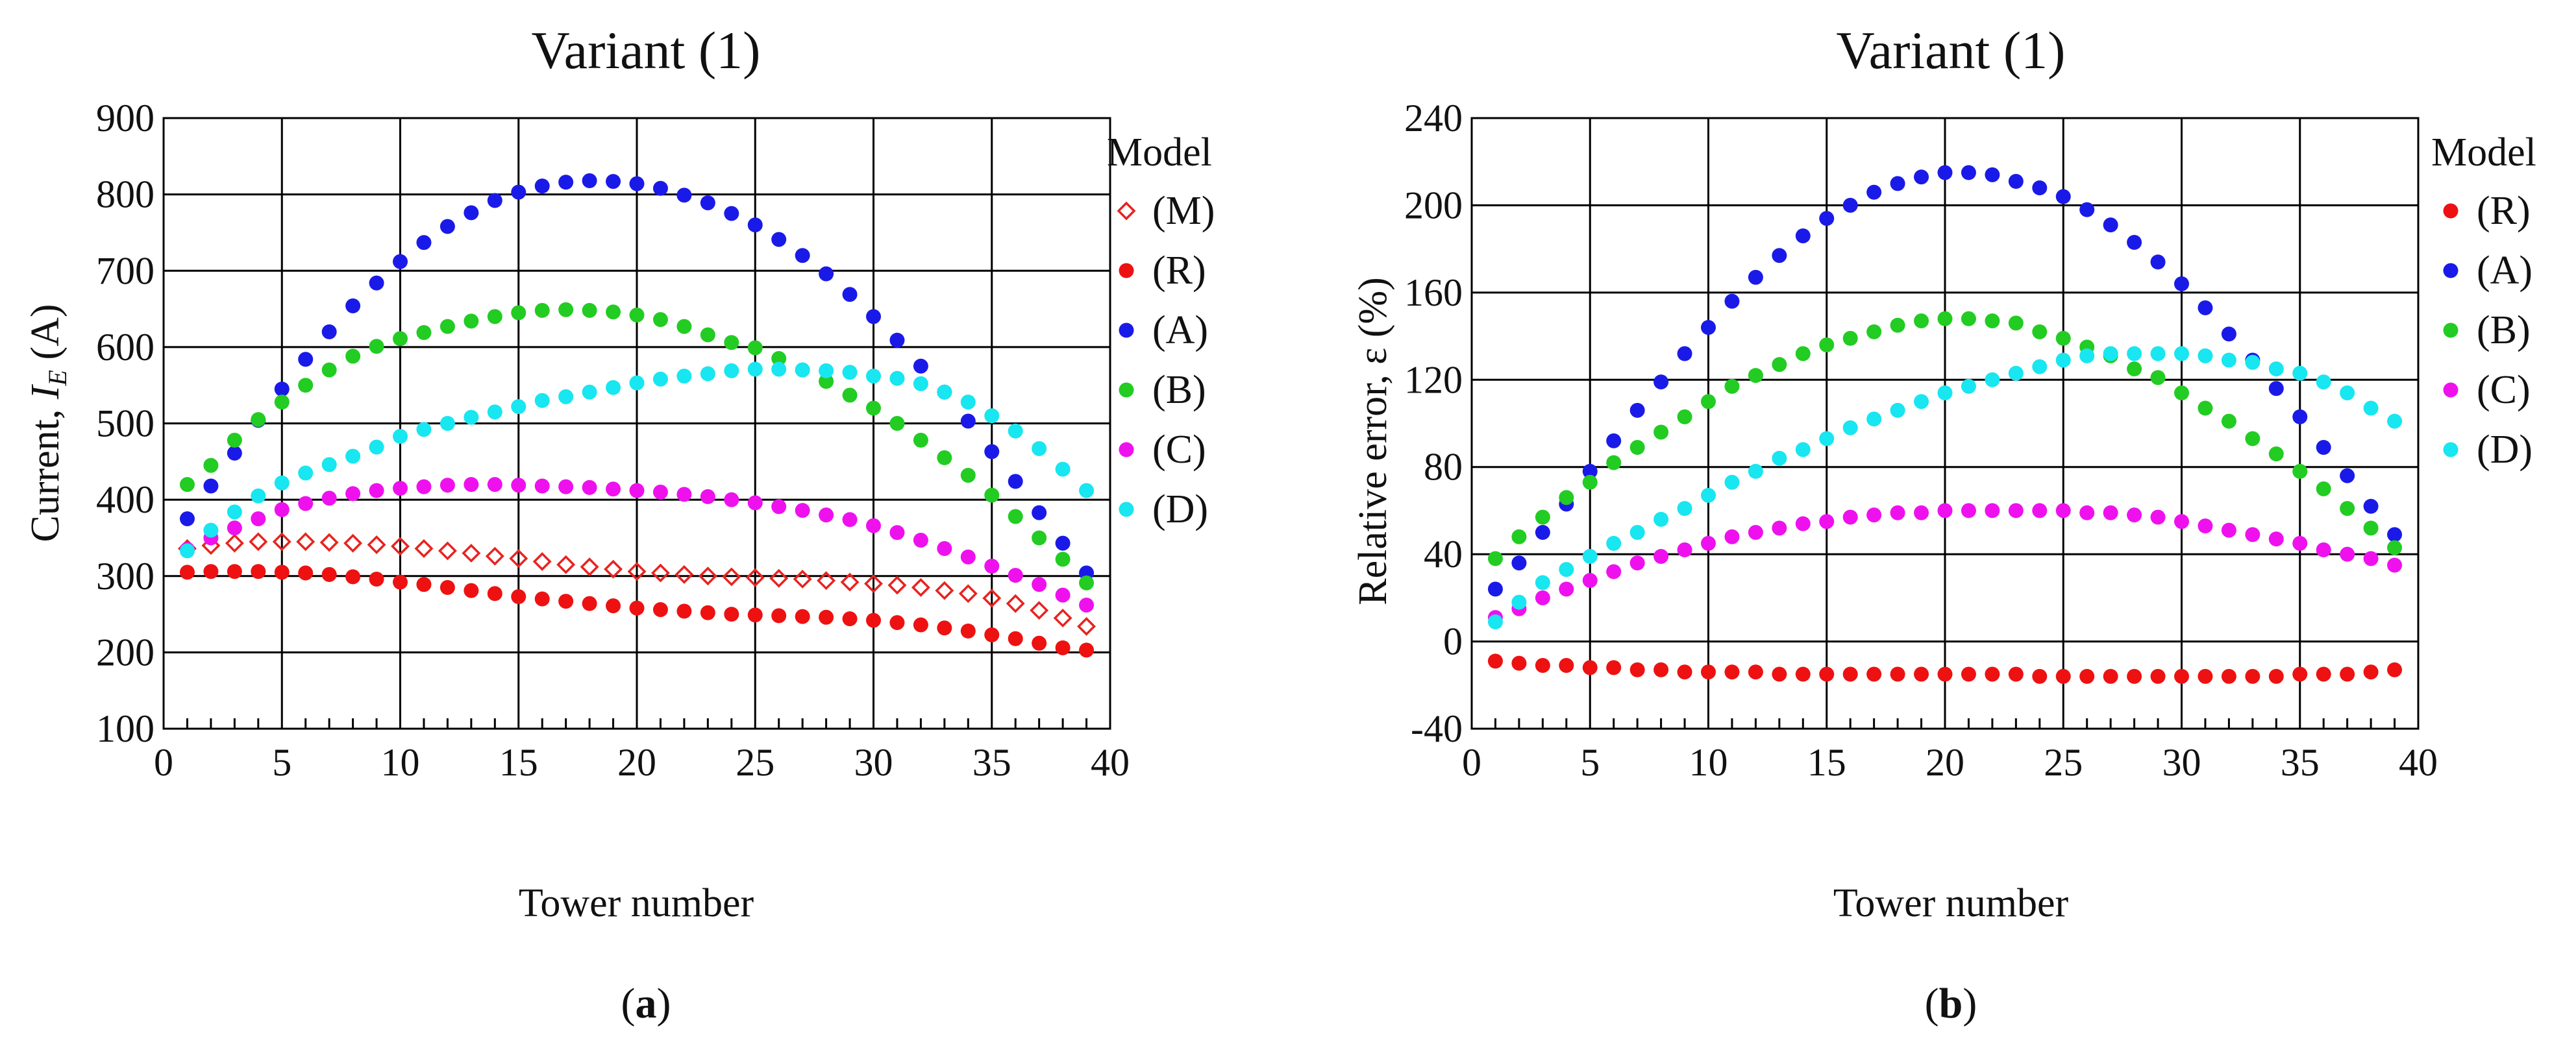 The height and width of the screenshot is (1046, 2576). What do you see at coordinates (2450, 211) in the screenshot?
I see `chart-b-legend-marker-r` at bounding box center [2450, 211].